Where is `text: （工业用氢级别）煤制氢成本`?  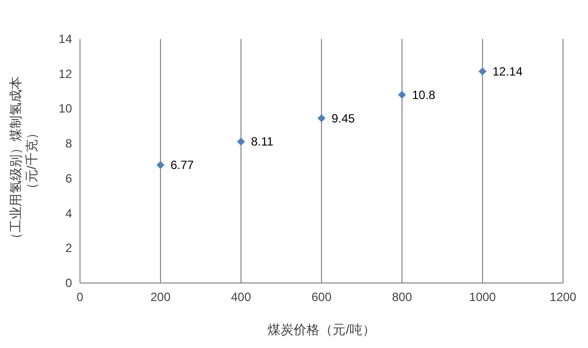 text: （工业用氢级别）煤制氢成本 is located at coordinates (15, 161).